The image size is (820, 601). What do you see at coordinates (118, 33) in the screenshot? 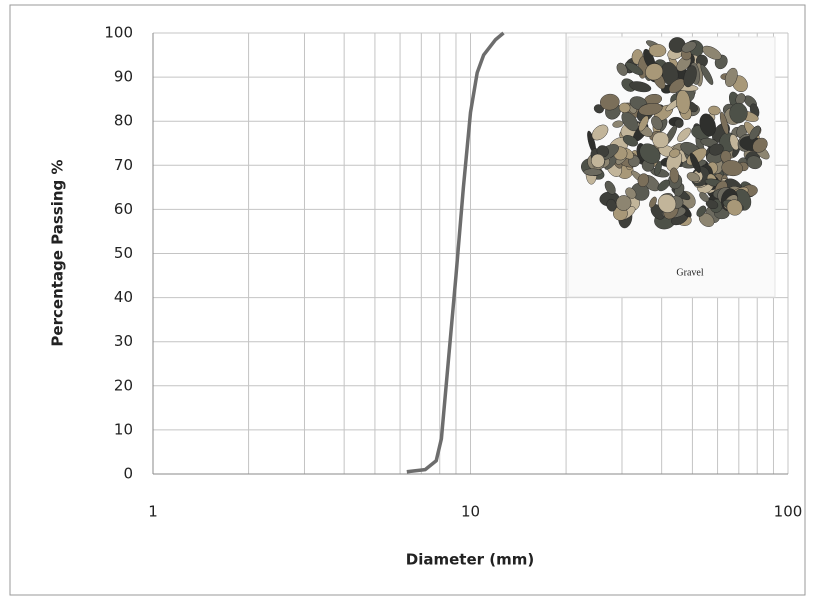
I see `y-tick-label: 100` at bounding box center [118, 33].